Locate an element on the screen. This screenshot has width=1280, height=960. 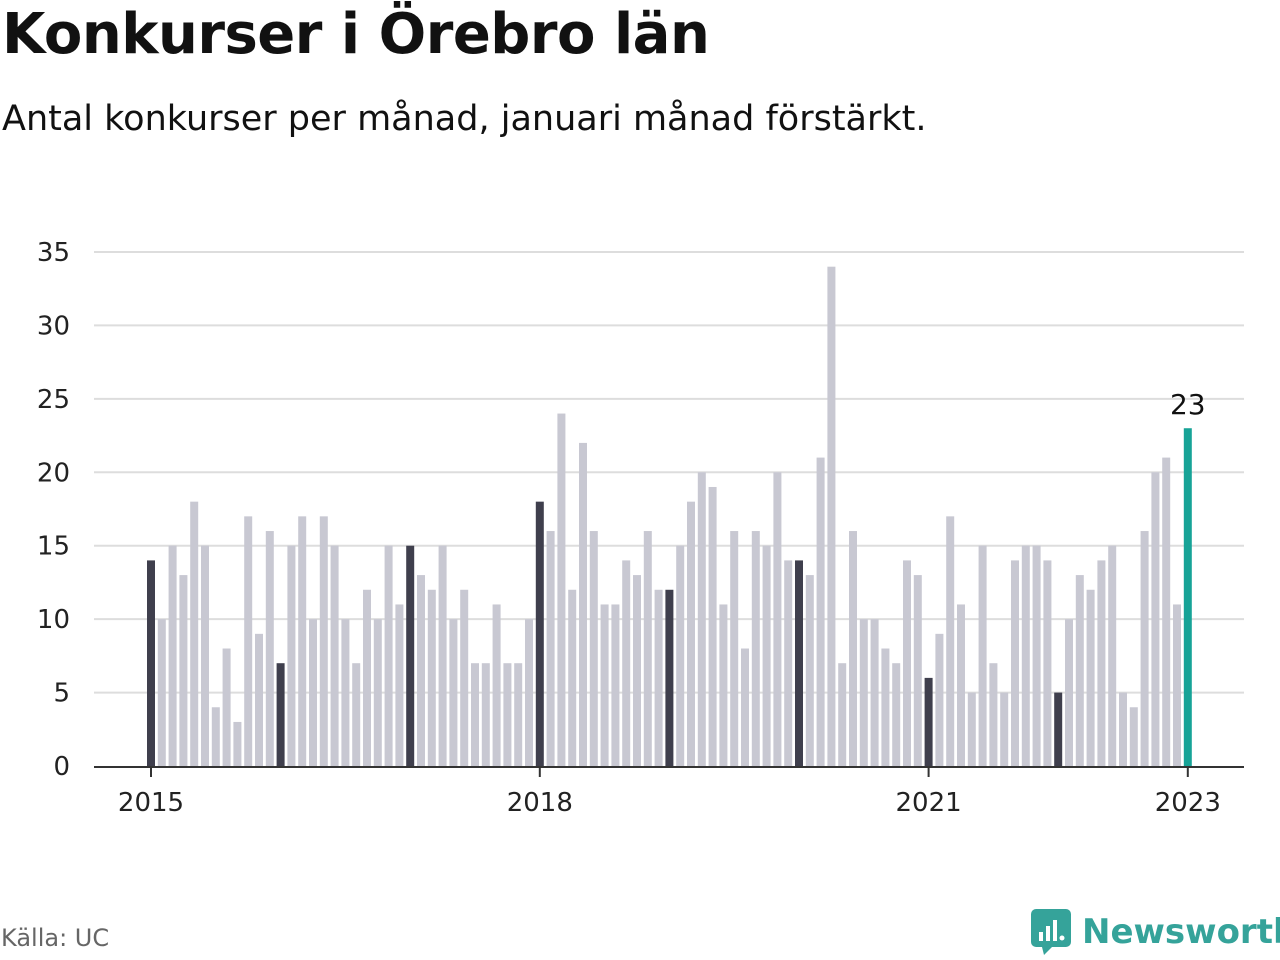
y-axis-tick-labels: 0 5 10 15 20 25 30 35 is located at coordinates (53, 510).